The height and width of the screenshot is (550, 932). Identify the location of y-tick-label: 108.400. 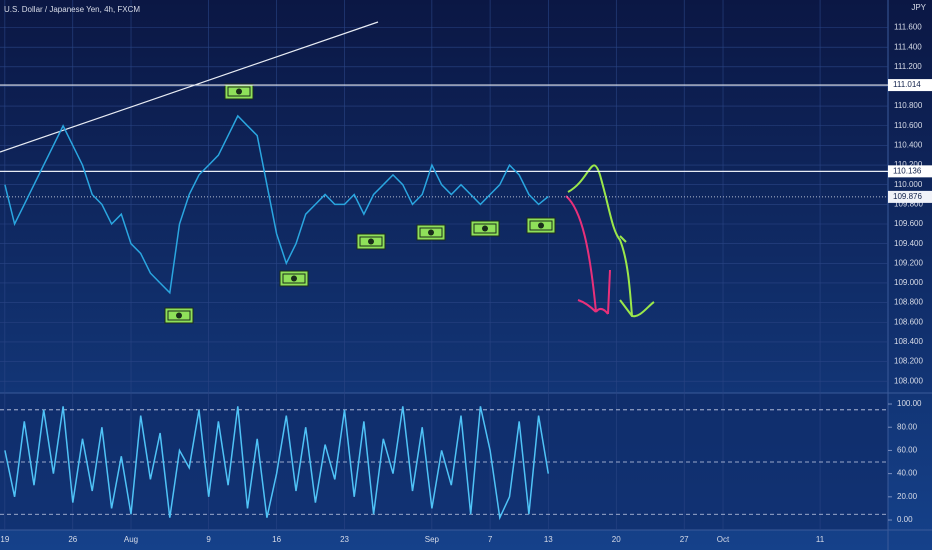
(908, 341).